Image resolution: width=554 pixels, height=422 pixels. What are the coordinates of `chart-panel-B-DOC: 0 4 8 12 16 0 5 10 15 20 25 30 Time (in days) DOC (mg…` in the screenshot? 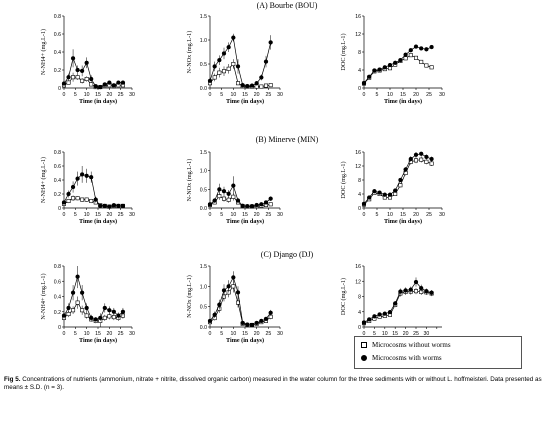 It's located at (392, 187).